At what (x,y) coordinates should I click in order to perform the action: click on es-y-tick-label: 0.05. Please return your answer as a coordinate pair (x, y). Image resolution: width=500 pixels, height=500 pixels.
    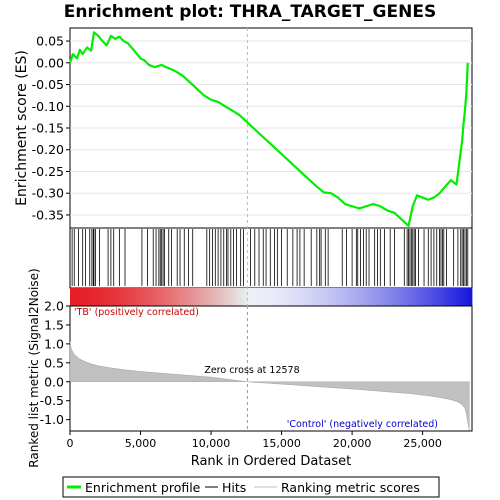
    Looking at the image, I should click on (50, 41).